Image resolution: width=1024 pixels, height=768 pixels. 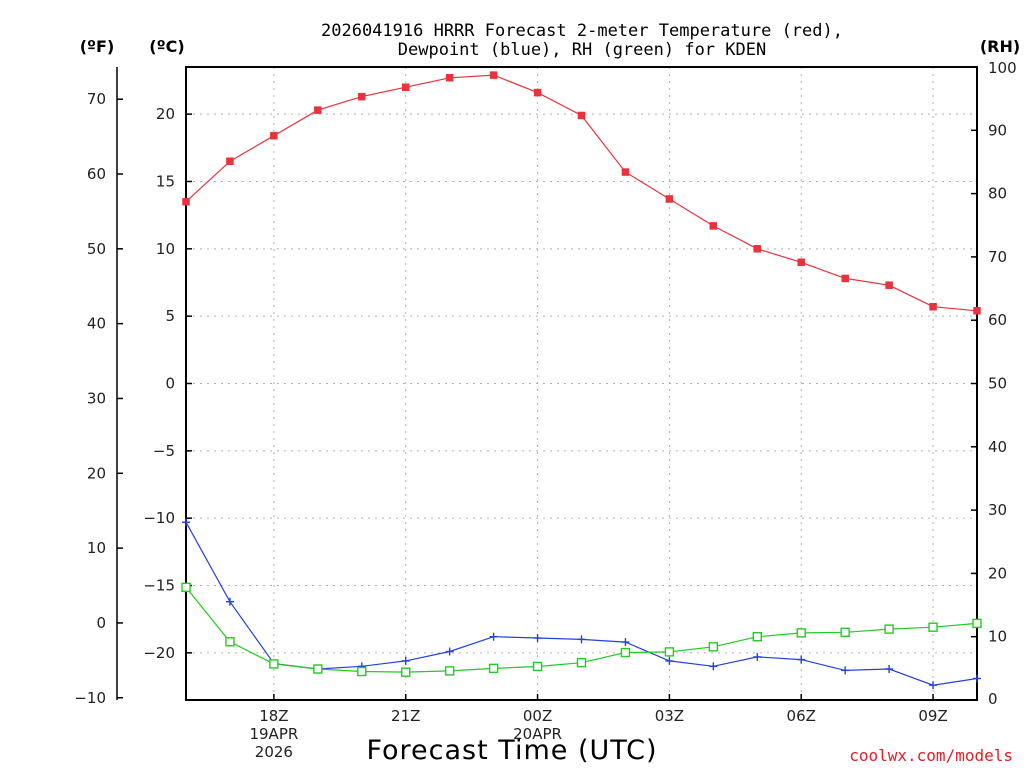 I want to click on rh-tick-label: 30, so click(x=997, y=510).